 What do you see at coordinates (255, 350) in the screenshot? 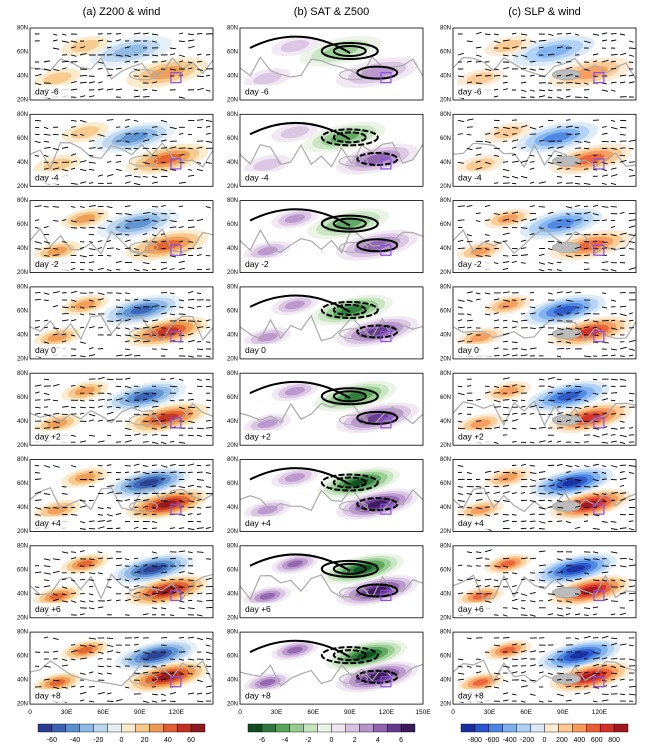
I see `day-label: day 0` at bounding box center [255, 350].